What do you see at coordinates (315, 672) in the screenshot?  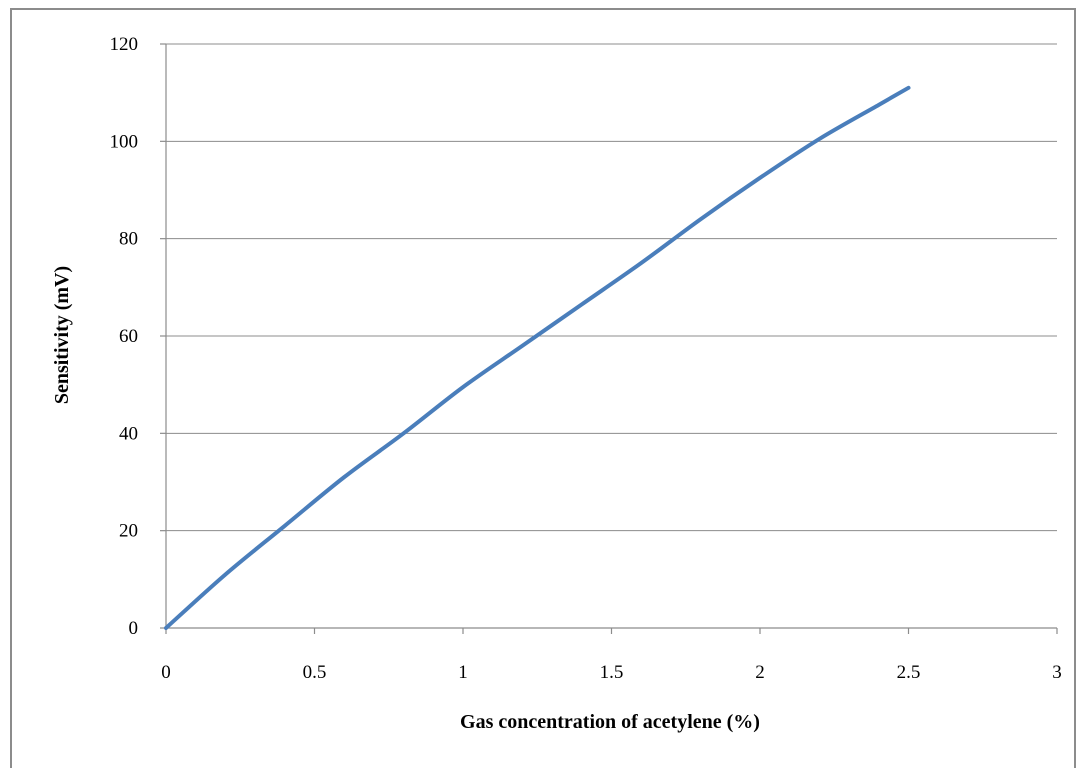 I see `x-tick-label: 0.5` at bounding box center [315, 672].